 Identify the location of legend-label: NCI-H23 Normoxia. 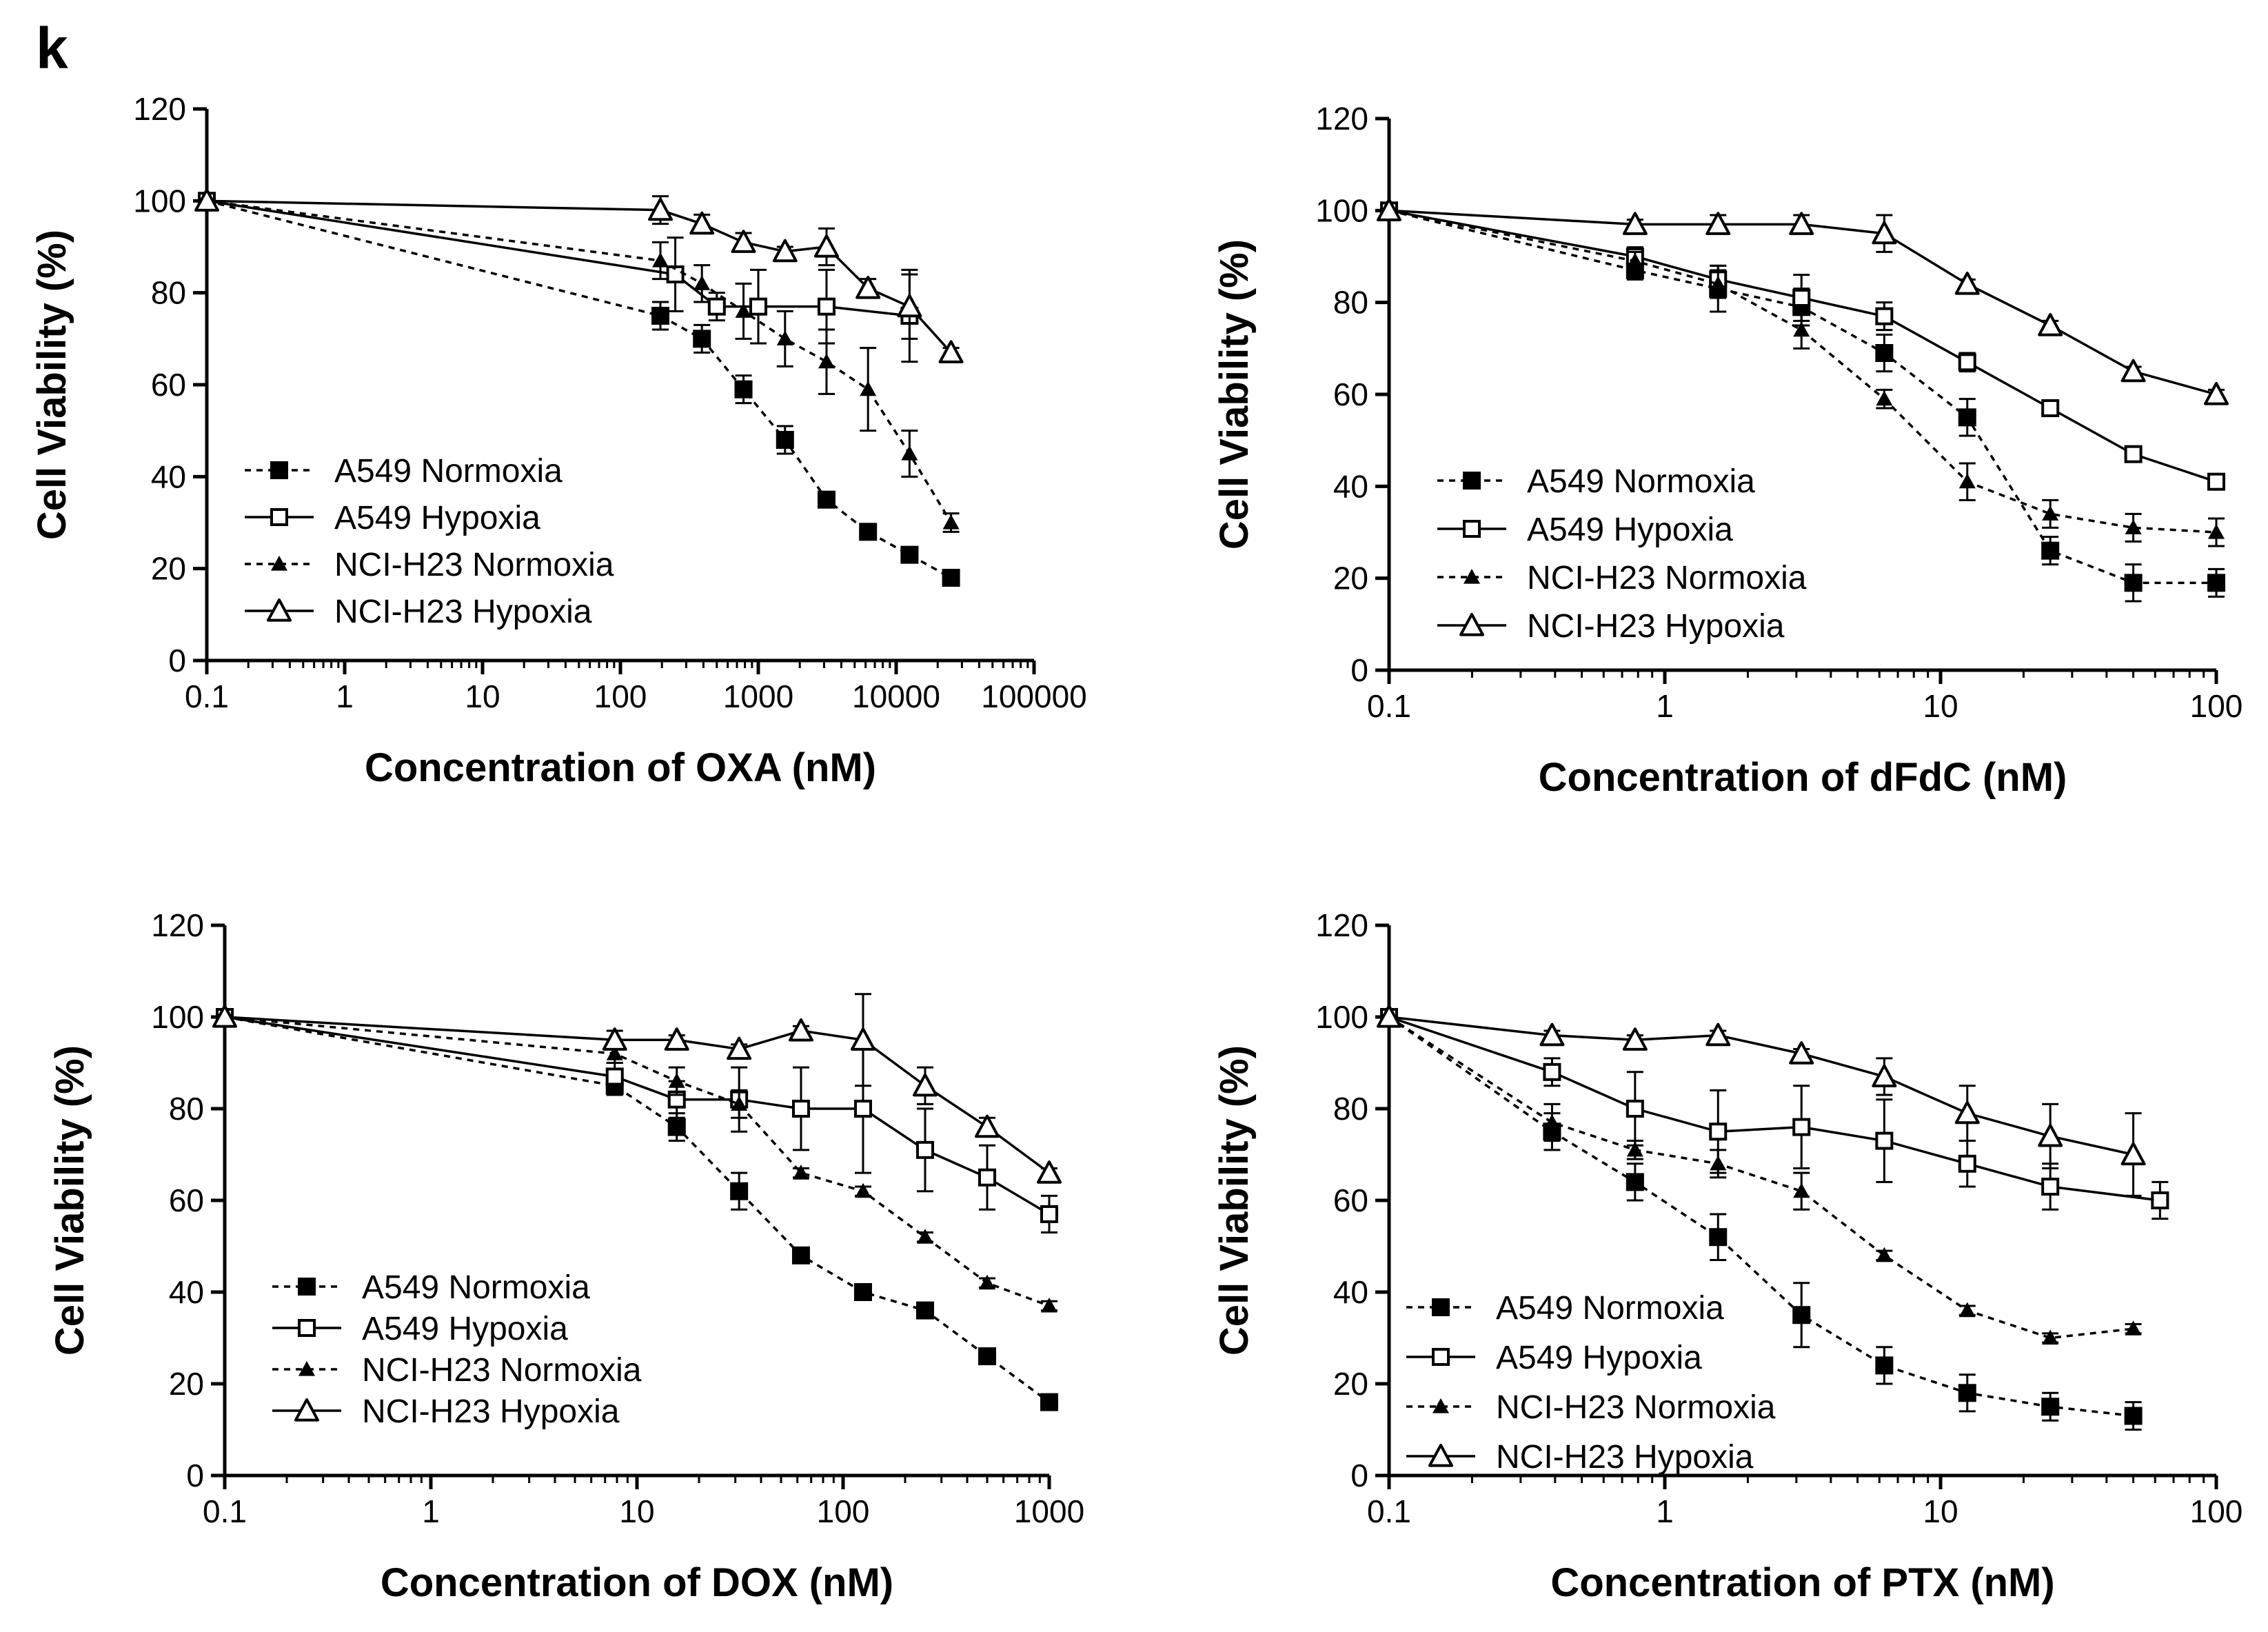
(502, 1371).